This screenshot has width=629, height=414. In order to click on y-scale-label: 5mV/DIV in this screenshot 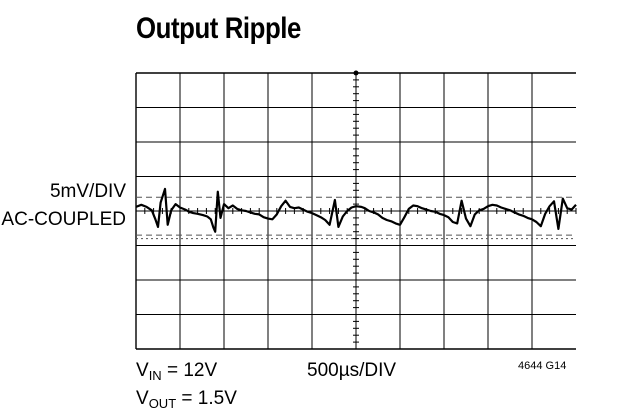, I will do `click(87, 191)`.